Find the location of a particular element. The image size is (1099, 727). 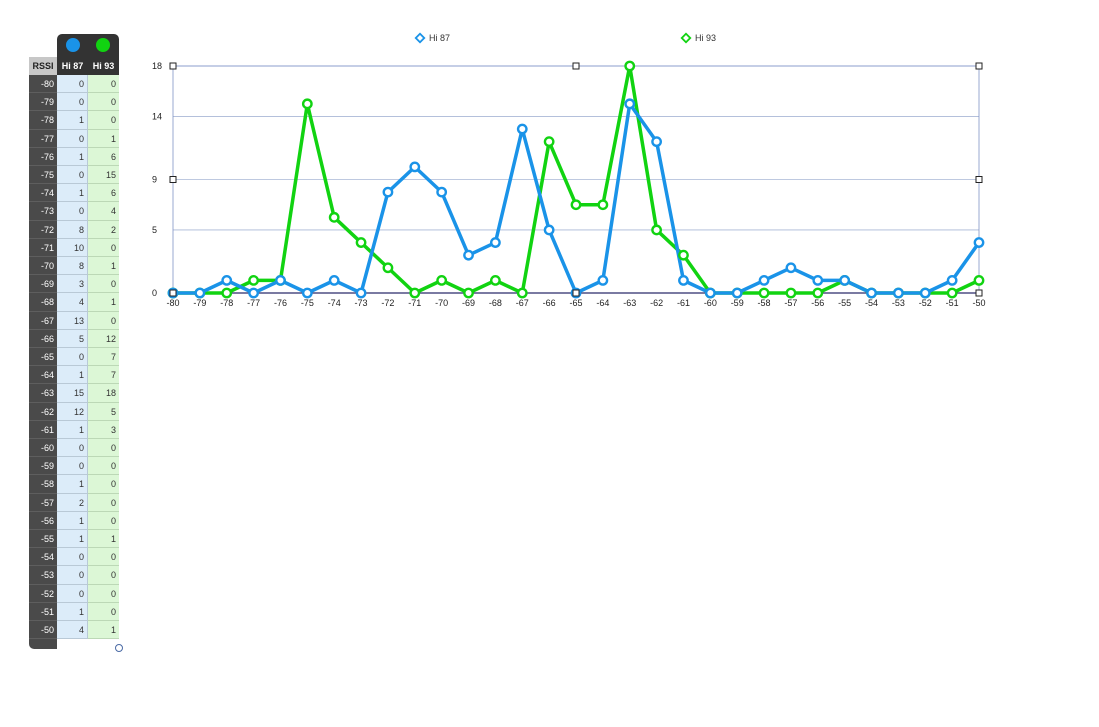

cell-rssi: -71 is located at coordinates (43, 247).